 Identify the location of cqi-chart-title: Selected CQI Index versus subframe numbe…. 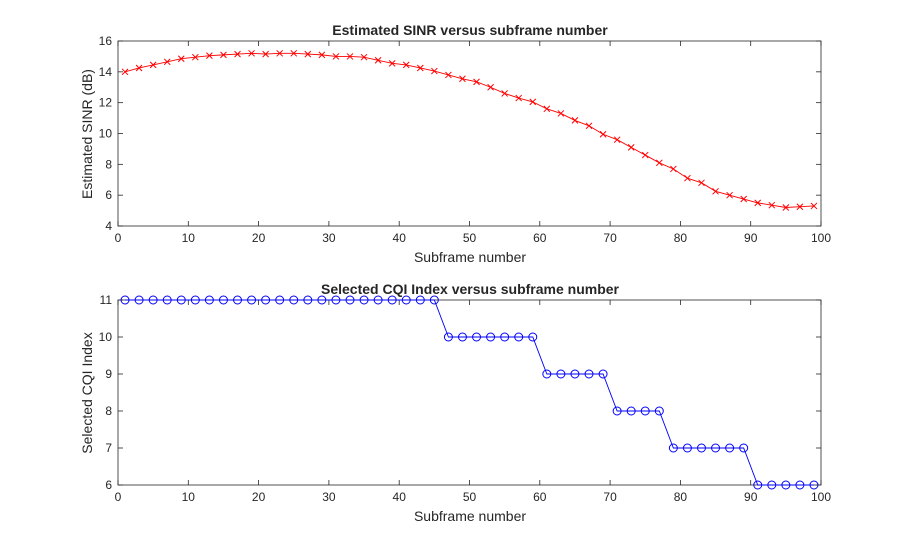
(470, 289).